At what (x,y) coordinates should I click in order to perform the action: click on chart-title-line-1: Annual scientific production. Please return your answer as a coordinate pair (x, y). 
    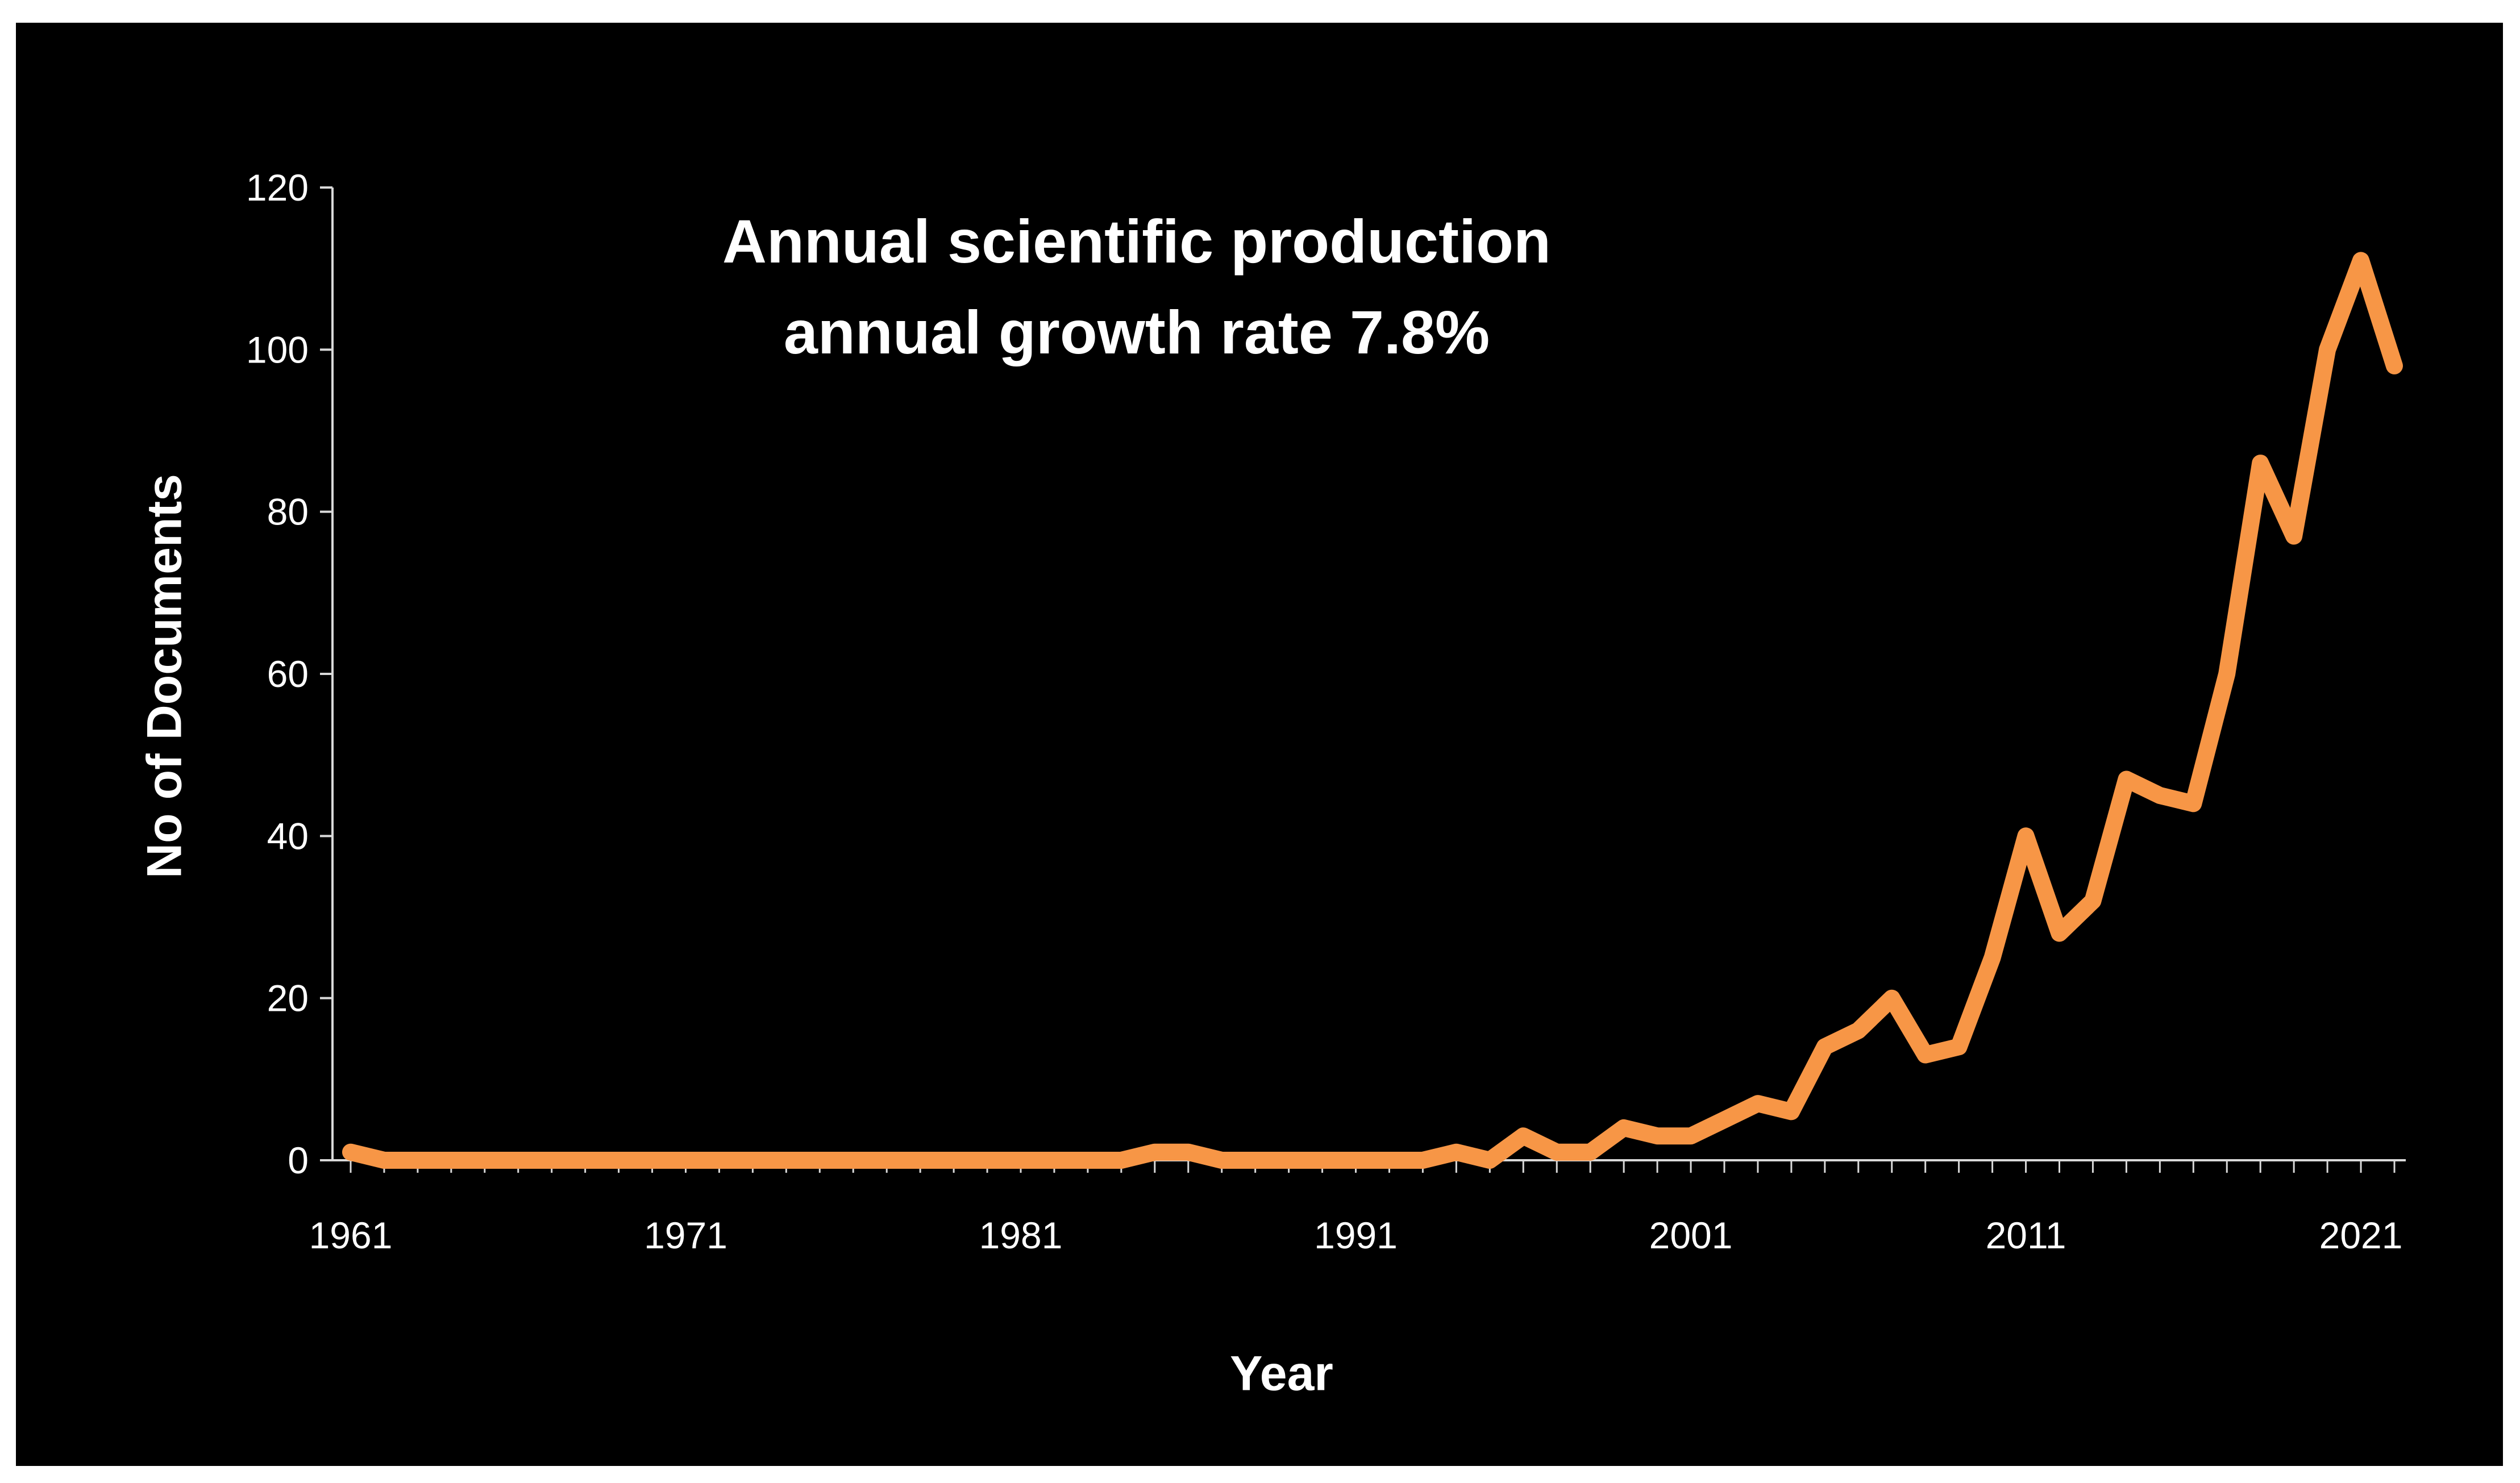
    Looking at the image, I should click on (1137, 241).